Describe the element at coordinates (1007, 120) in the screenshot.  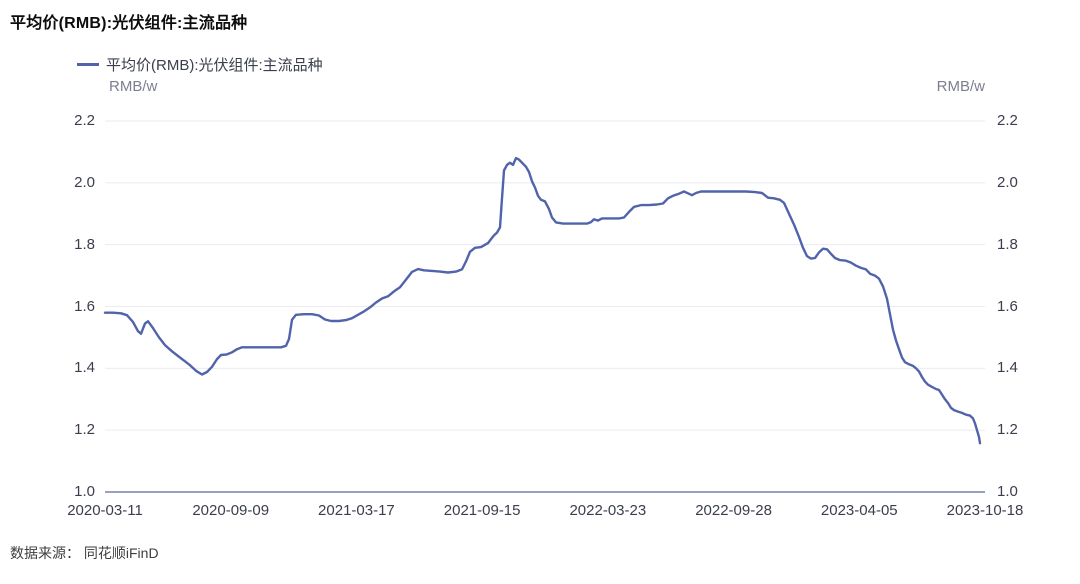
I see `y-tick-label-right: 2.2` at that location.